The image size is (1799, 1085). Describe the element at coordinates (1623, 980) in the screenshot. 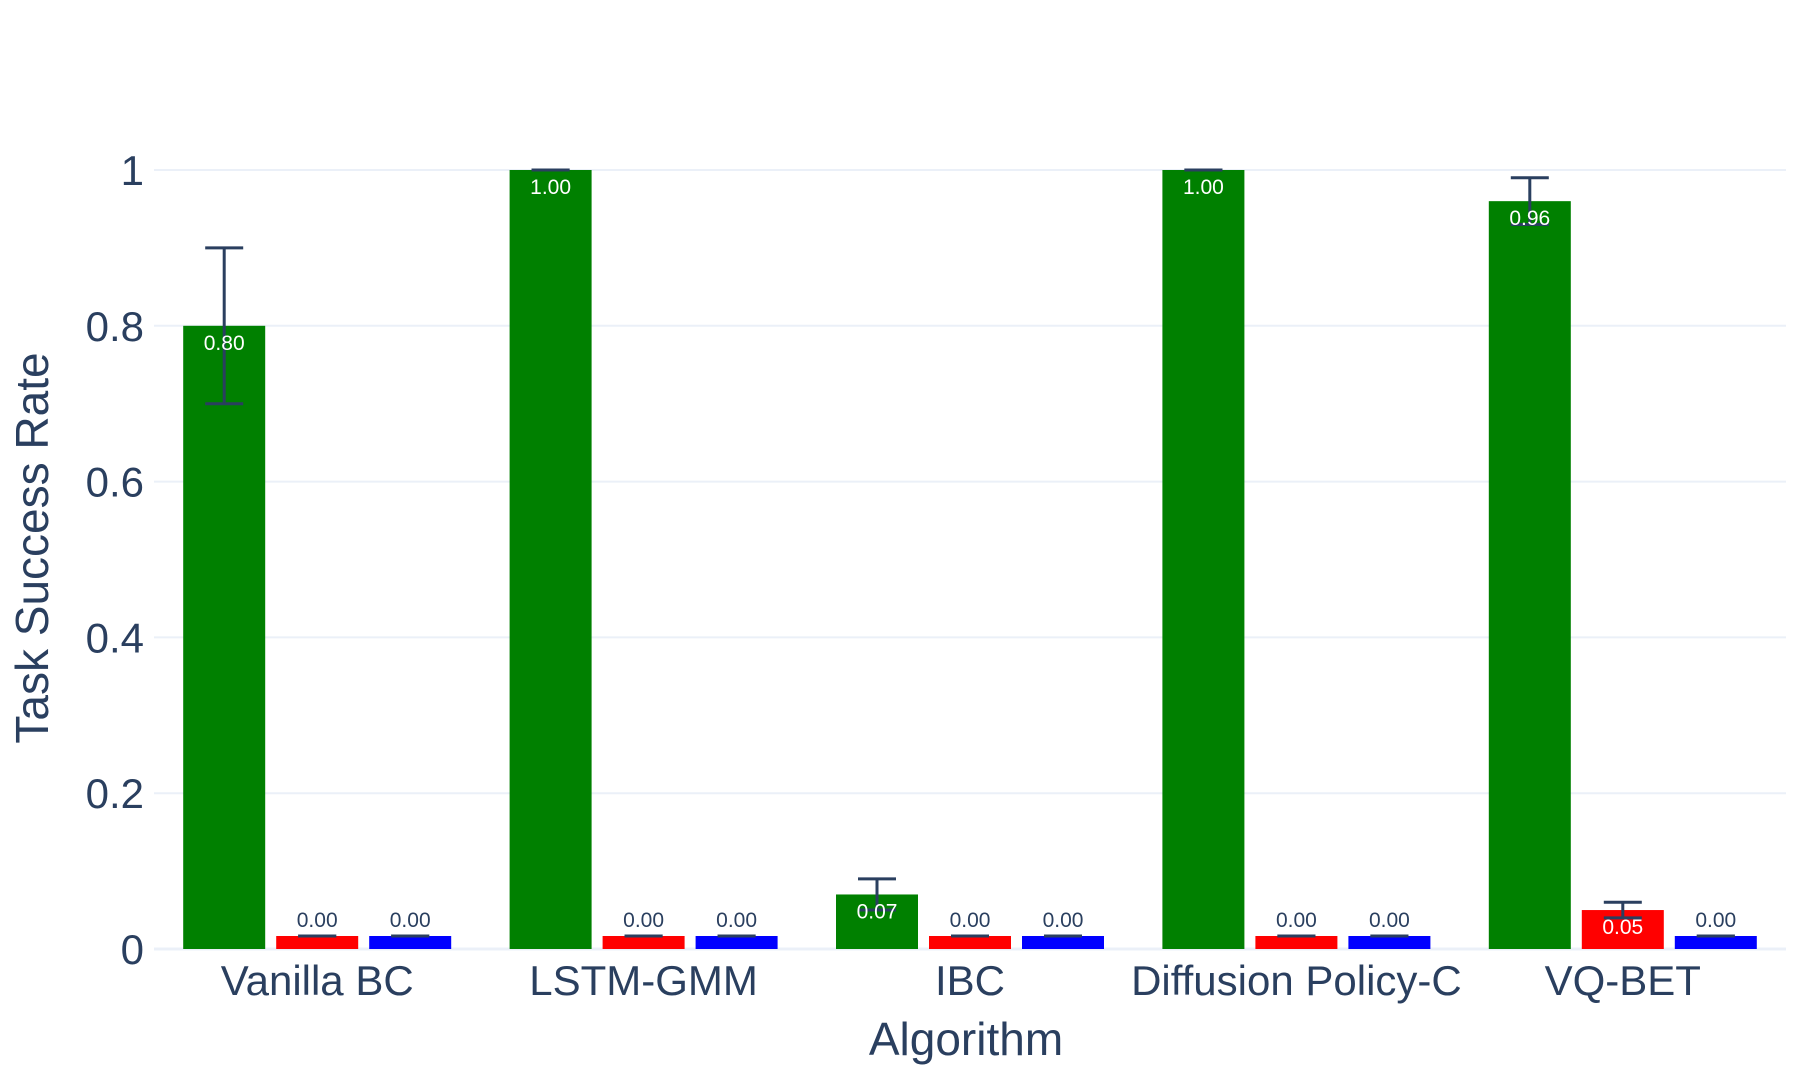

I see `x-tick-label: VQ-BET` at that location.